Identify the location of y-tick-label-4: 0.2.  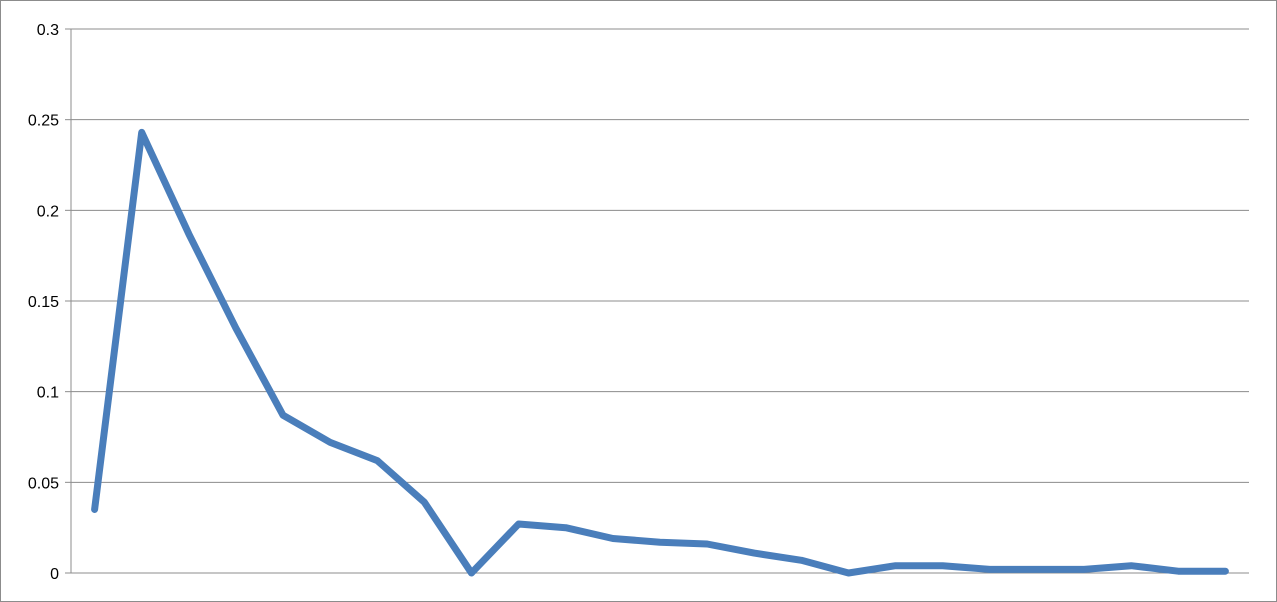
(48, 211).